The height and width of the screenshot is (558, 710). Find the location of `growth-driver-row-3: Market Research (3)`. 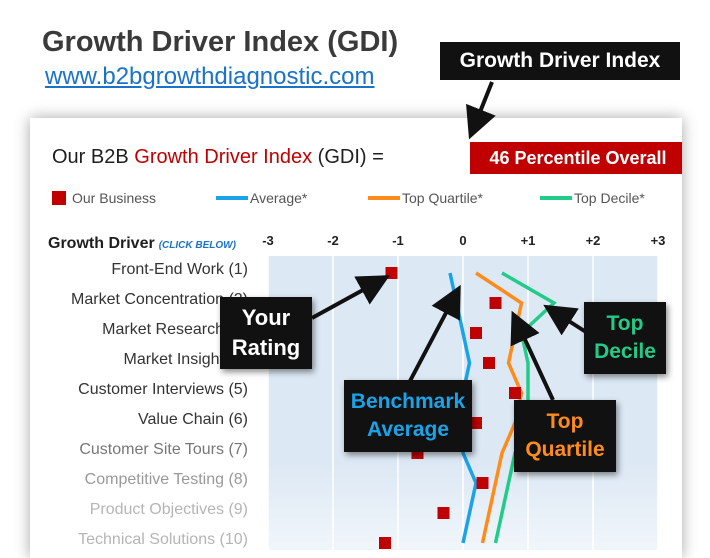

growth-driver-row-3: Market Research (3) is located at coordinates (175, 329).